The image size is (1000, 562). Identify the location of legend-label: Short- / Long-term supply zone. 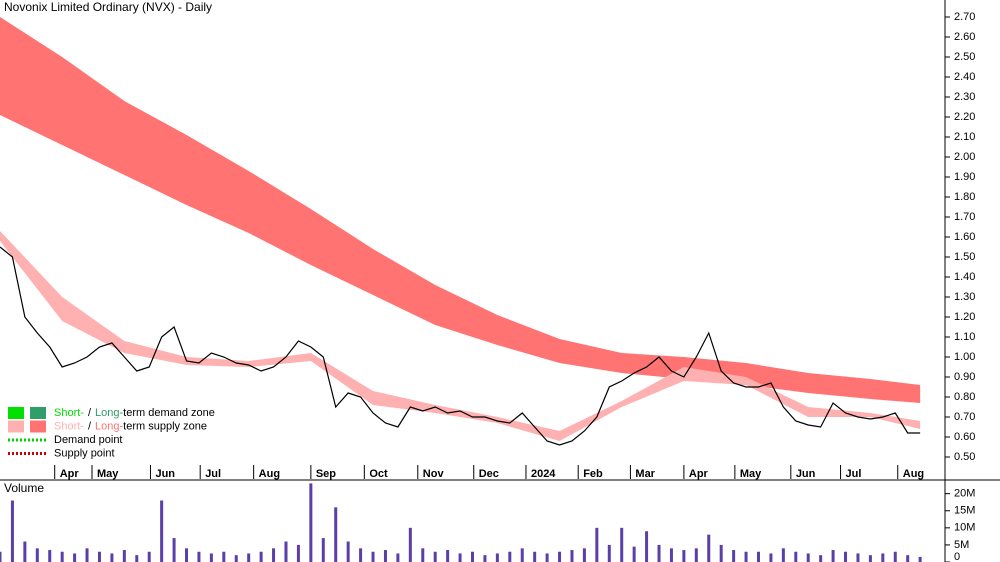
(130, 426).